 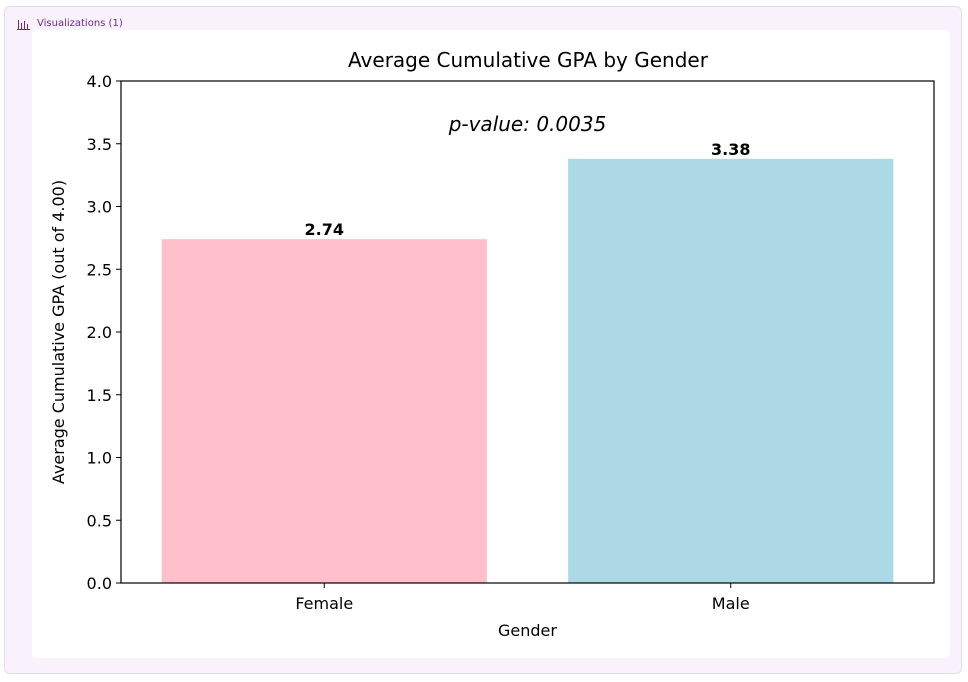 What do you see at coordinates (80, 23) in the screenshot?
I see `panel-title: Visualizations (1)` at bounding box center [80, 23].